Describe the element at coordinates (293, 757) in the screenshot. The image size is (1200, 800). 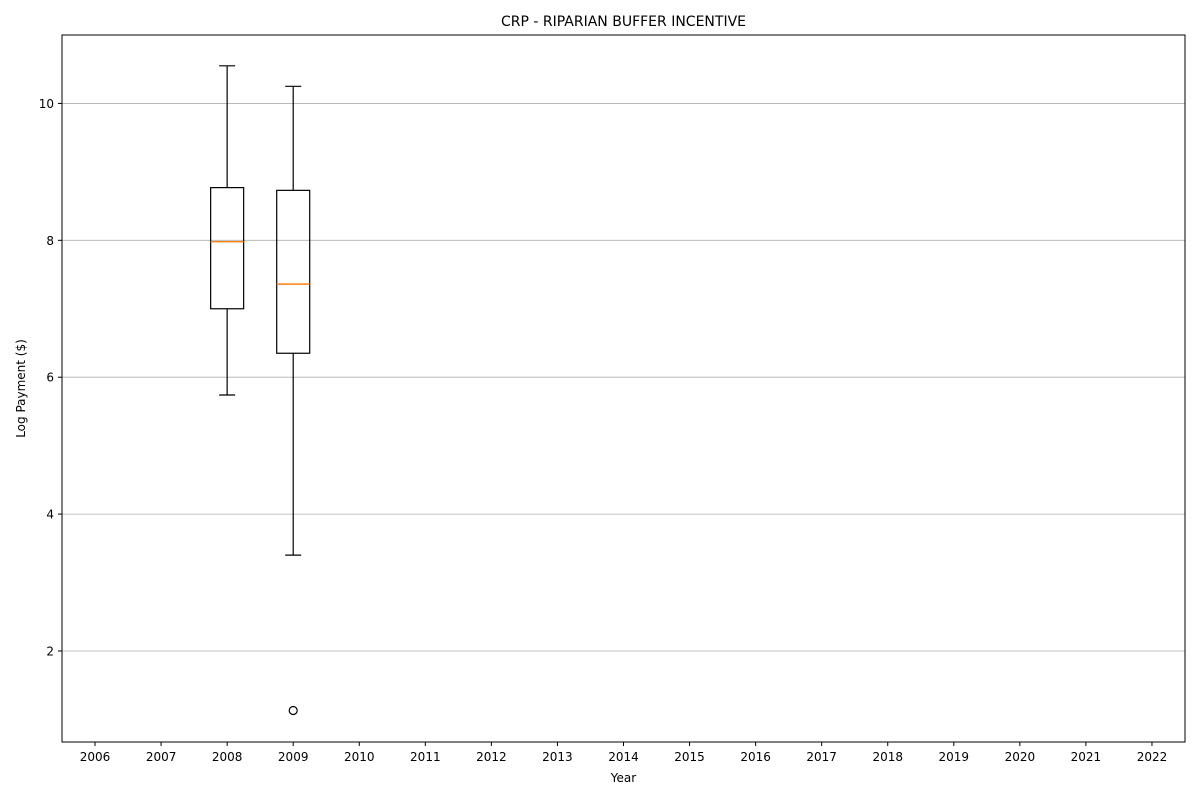
I see `x-tick-label: 2009` at that location.